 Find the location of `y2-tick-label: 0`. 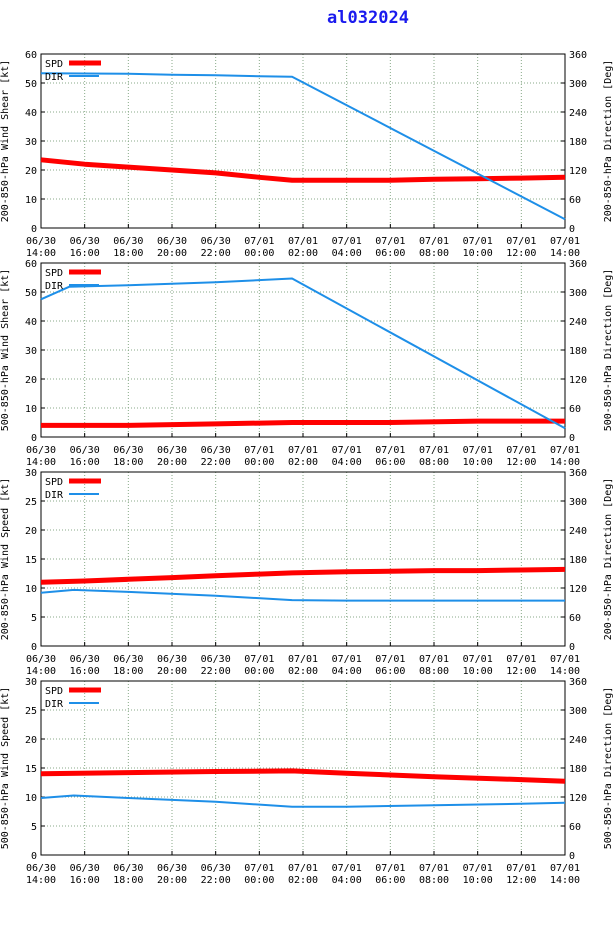

y2-tick-label: 0 is located at coordinates (572, 856).